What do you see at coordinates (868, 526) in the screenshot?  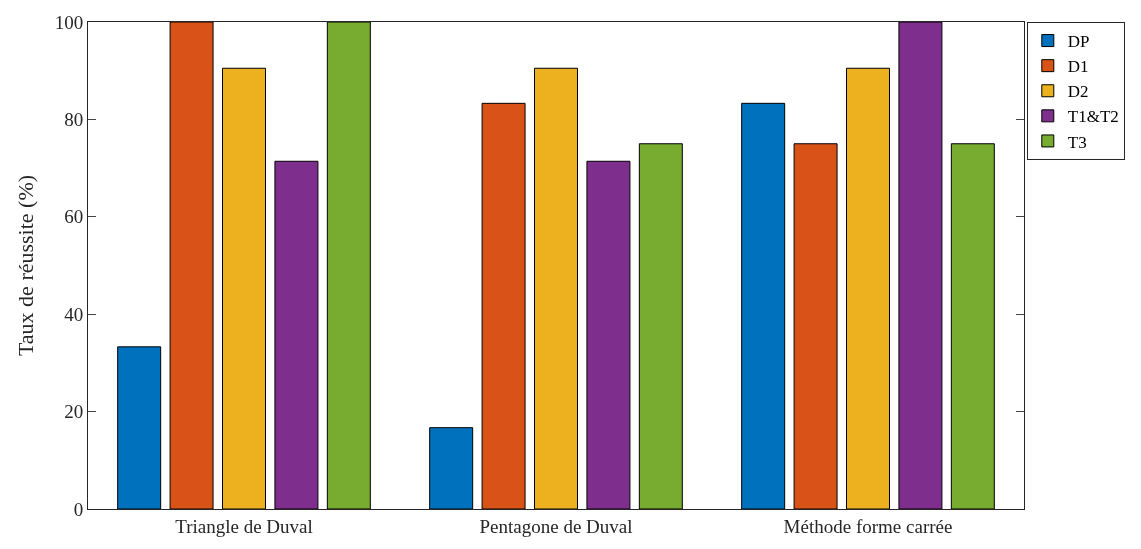 I see `x-tick-label: Méthode forme carrée` at bounding box center [868, 526].